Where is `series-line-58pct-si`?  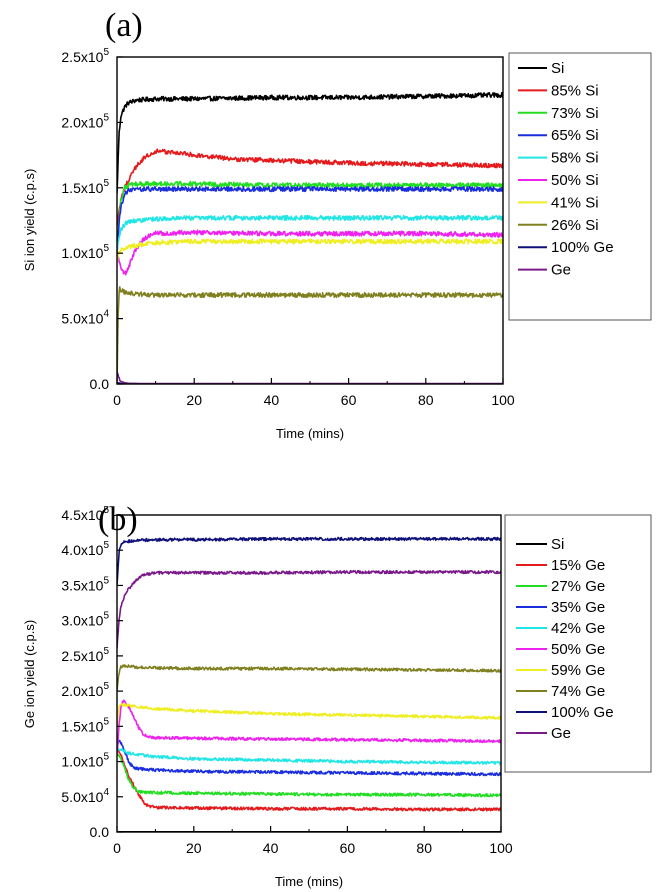
series-line-58pct-si is located at coordinates (310, 233).